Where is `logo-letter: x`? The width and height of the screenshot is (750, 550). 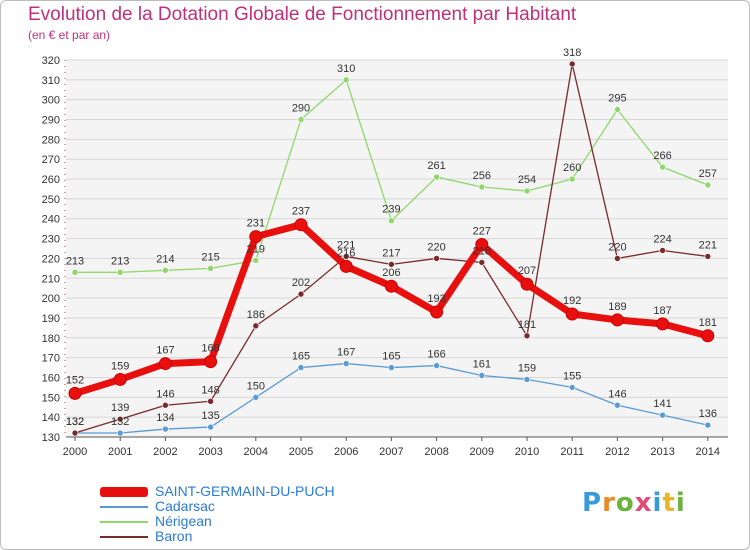 logo-letter: x is located at coordinates (643, 503).